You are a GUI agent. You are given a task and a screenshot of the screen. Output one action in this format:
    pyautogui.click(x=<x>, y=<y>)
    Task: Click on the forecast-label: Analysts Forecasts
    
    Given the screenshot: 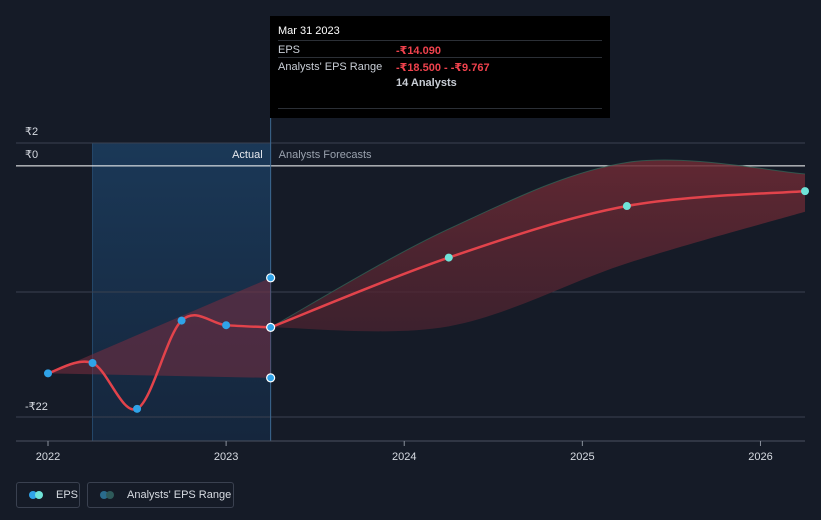 What is the action you would take?
    pyautogui.click(x=325, y=155)
    